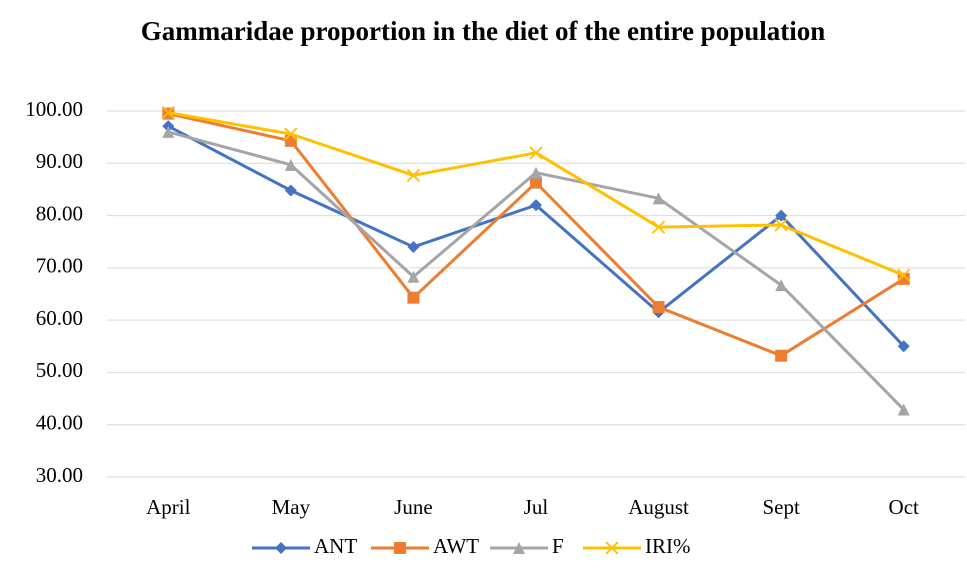 This screenshot has width=967, height=575. What do you see at coordinates (527, 546) in the screenshot?
I see `legend-item: F` at bounding box center [527, 546].